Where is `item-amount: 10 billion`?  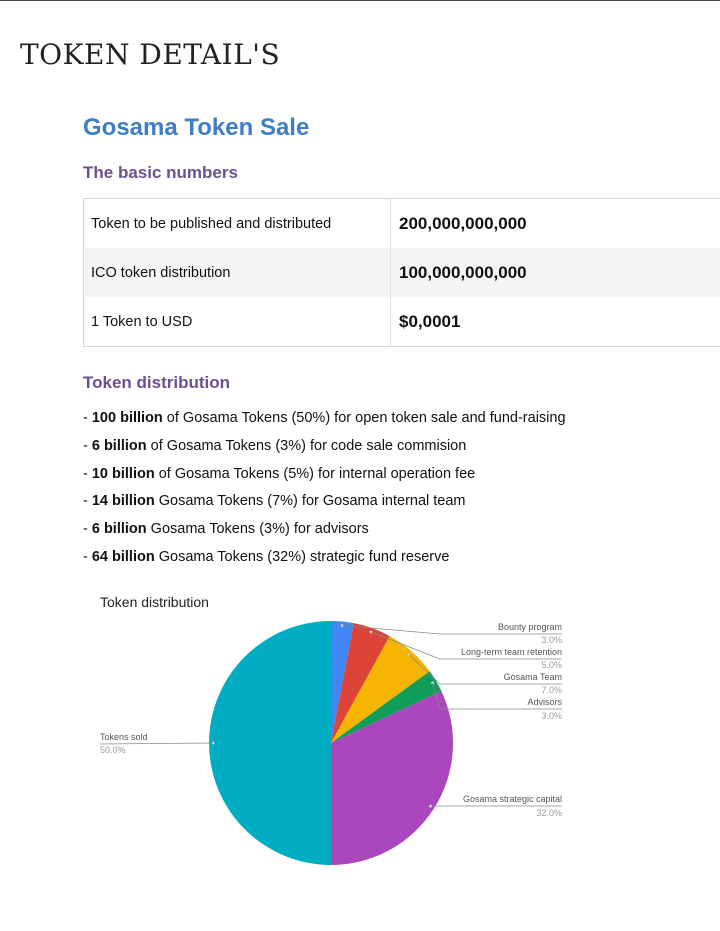
item-amount: 10 billion is located at coordinates (123, 473).